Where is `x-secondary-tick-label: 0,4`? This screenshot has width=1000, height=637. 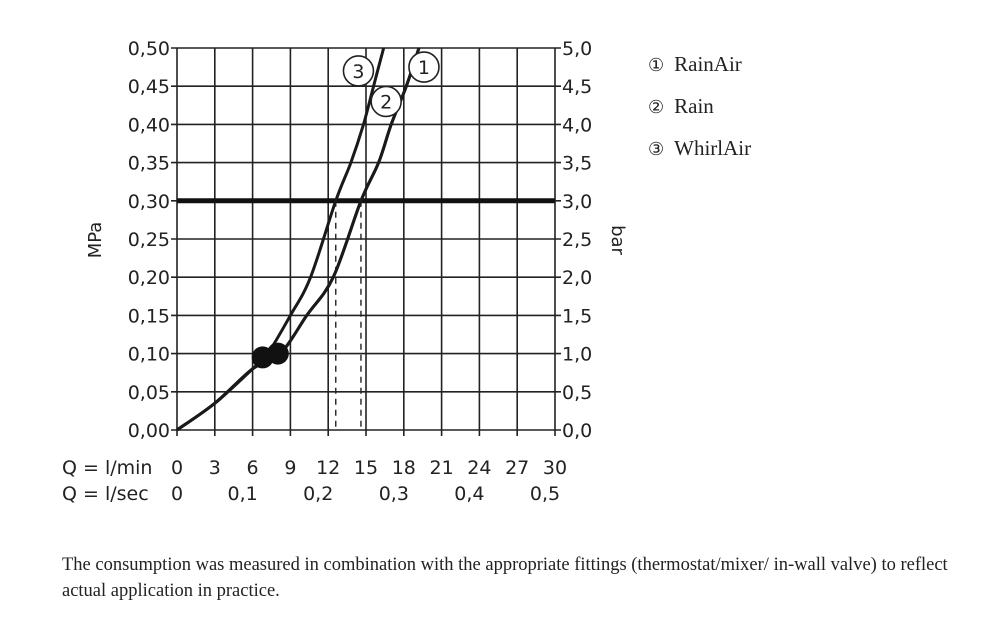
x-secondary-tick-label: 0,4 is located at coordinates (469, 494).